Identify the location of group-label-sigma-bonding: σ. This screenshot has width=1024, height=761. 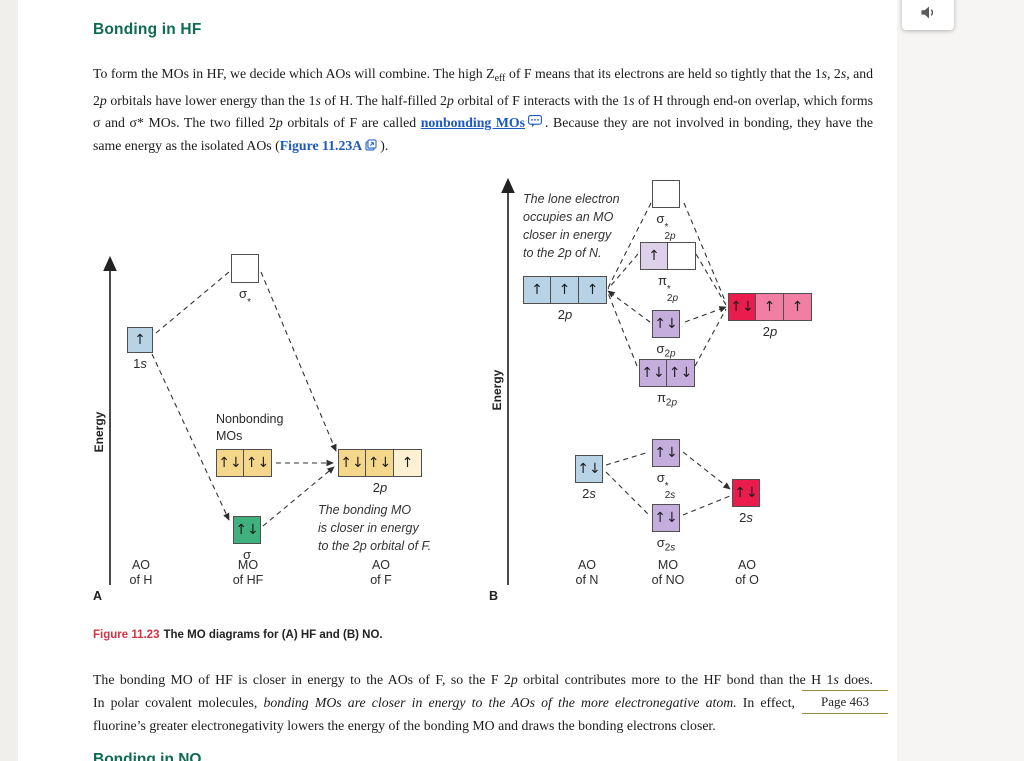
(247, 554).